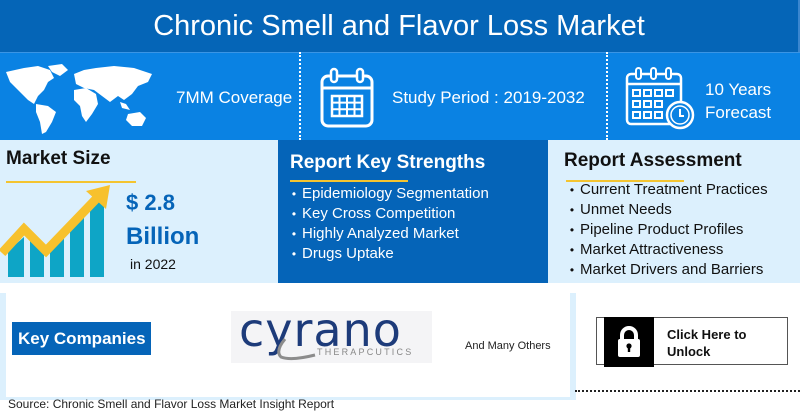 The image size is (800, 420). I want to click on market-size-value: $ 2.8, so click(150, 202).